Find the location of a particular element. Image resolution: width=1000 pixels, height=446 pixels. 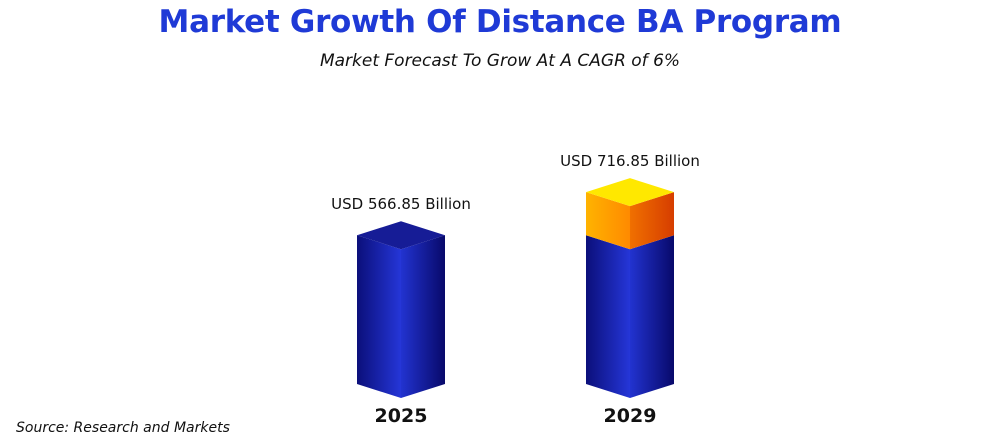

value-label-2029: USD 716.85 Billion is located at coordinates (630, 161).